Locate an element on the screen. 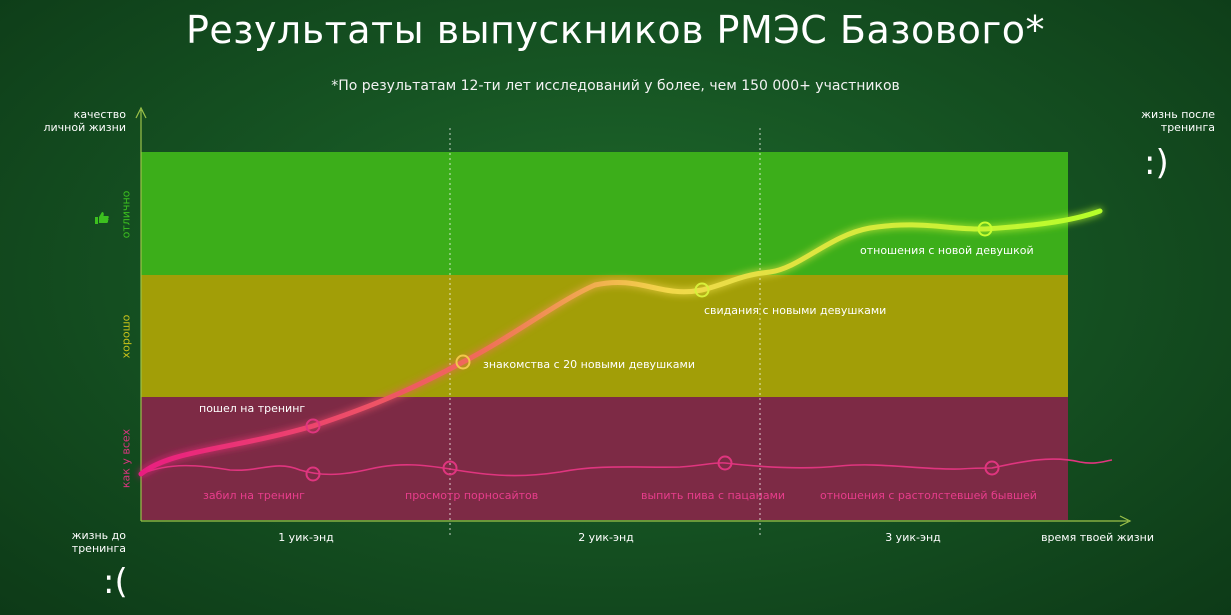  band-label-excellent: отлично is located at coordinates (126, 214).